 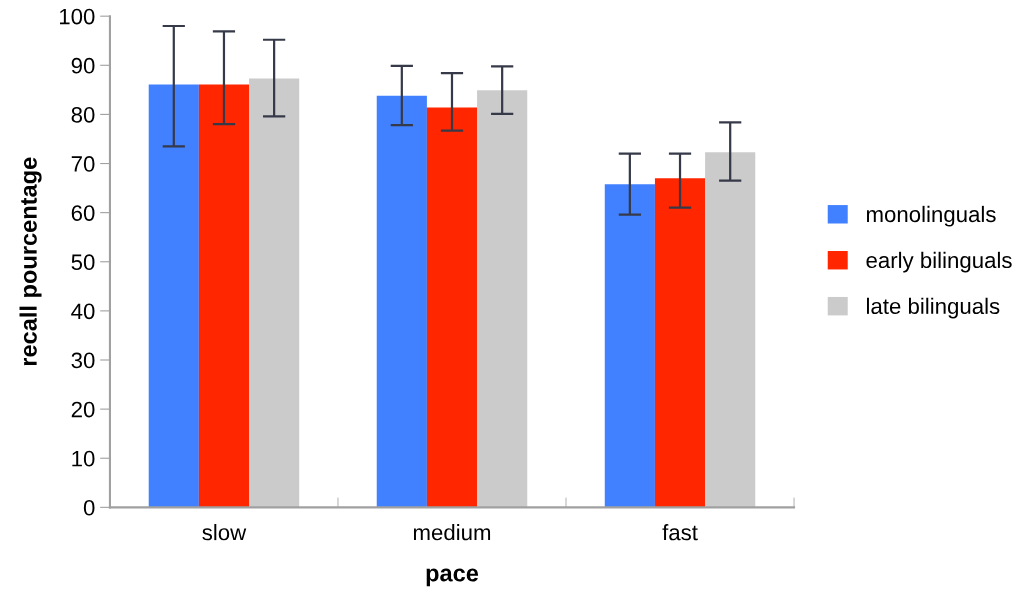 I want to click on y-tick-label: 100, so click(x=77, y=16).